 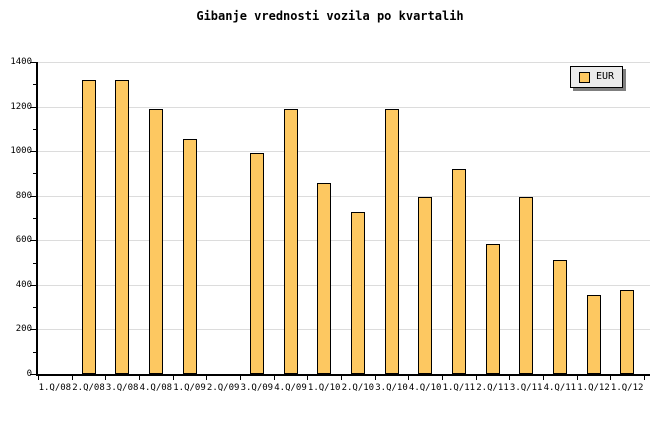 I want to click on bar-4.Q/08, so click(x=155, y=241).